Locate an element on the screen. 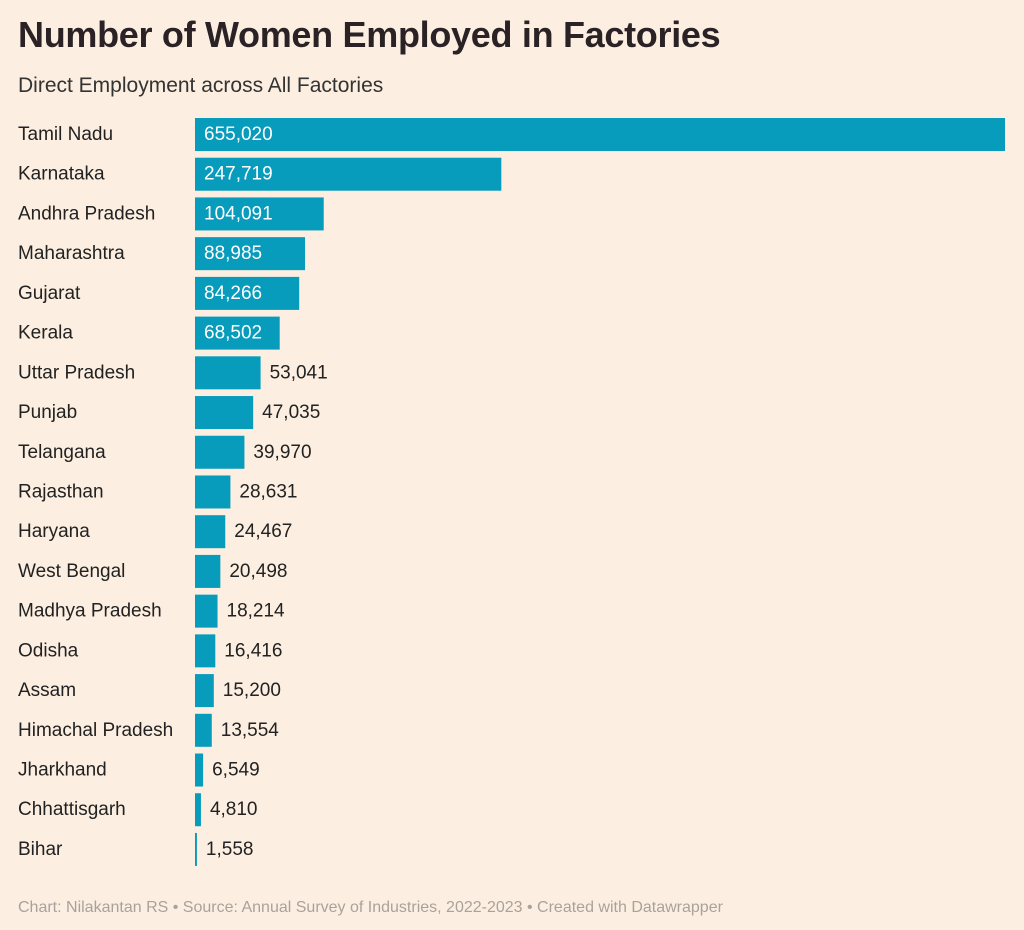 The height and width of the screenshot is (930, 1024). category-label: Maharashtra is located at coordinates (71, 253).